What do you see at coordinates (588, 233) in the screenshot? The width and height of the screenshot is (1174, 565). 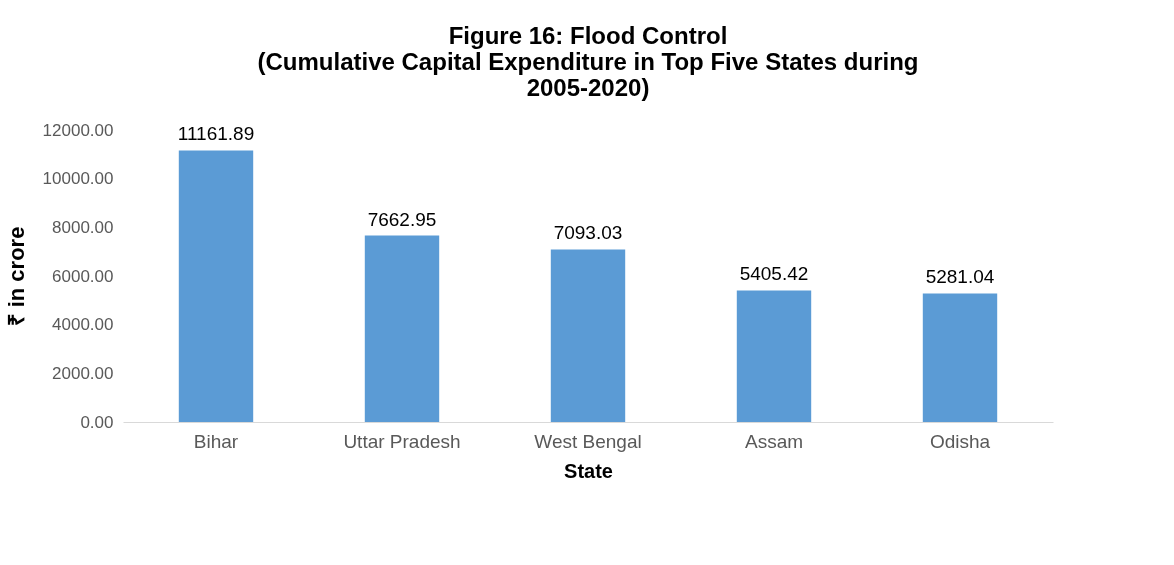 I see `data-label: 7093.03` at bounding box center [588, 233].